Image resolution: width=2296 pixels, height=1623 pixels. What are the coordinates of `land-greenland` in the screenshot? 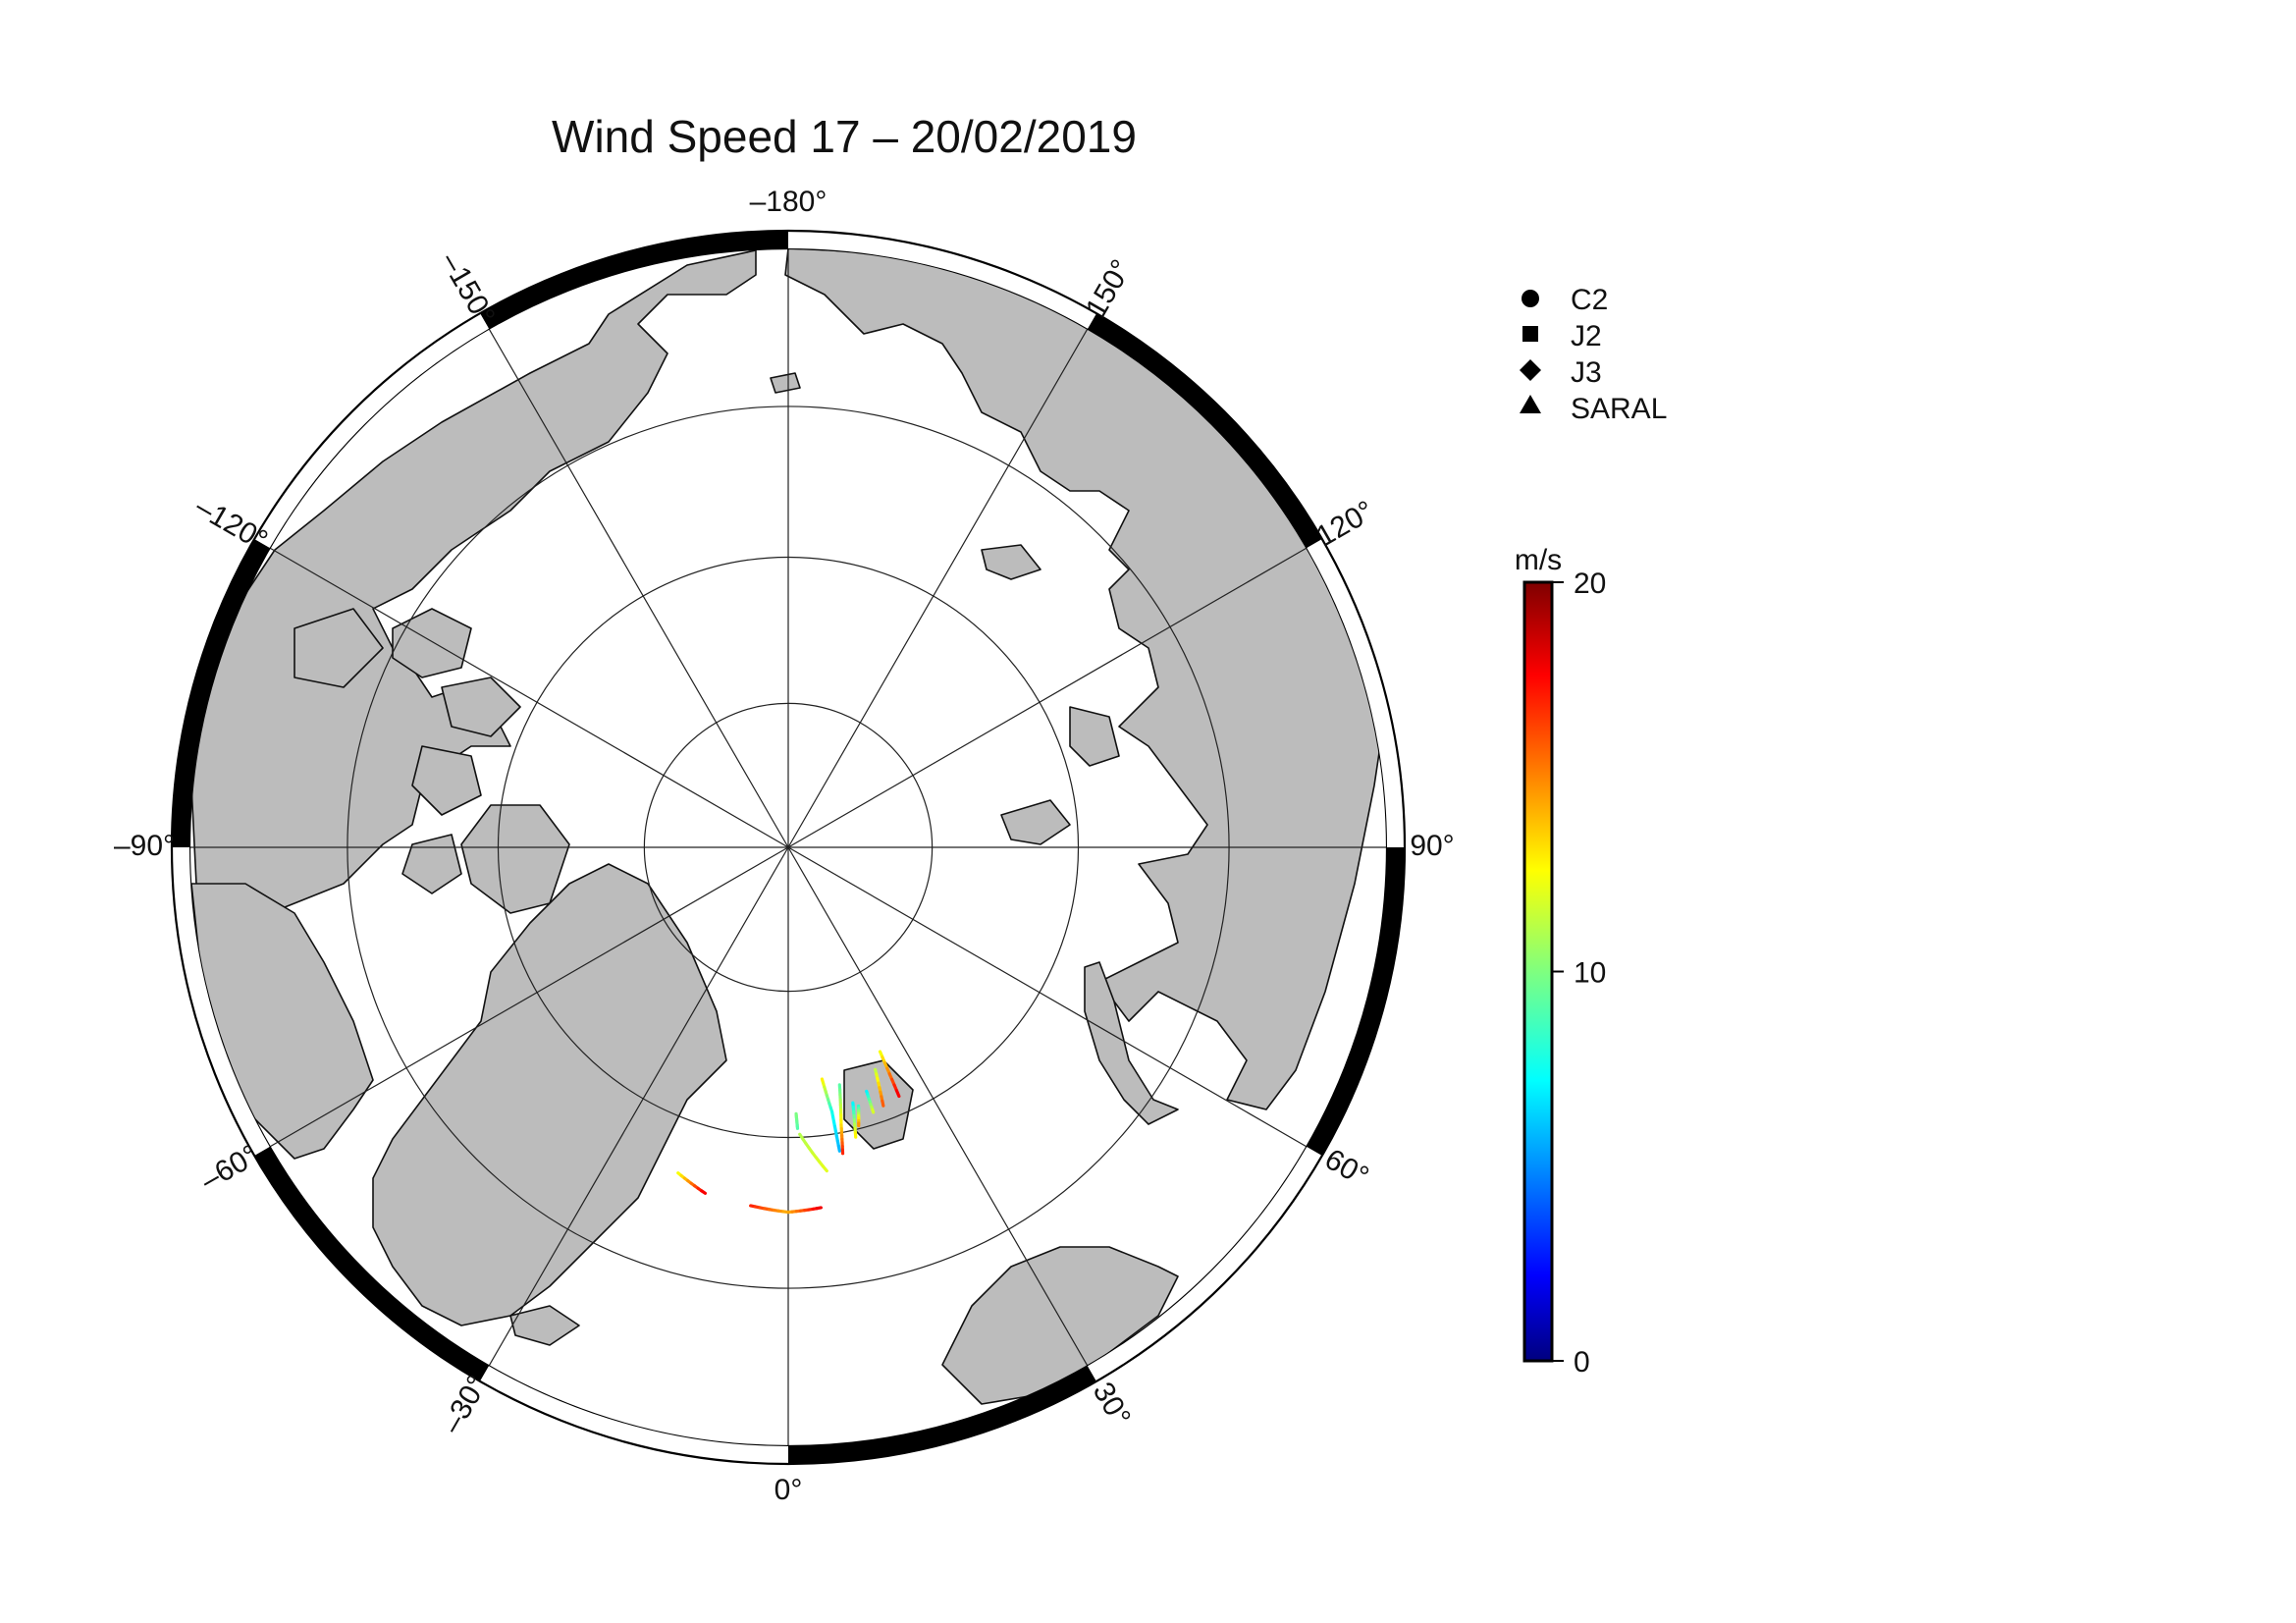 It's located at (549, 1094).